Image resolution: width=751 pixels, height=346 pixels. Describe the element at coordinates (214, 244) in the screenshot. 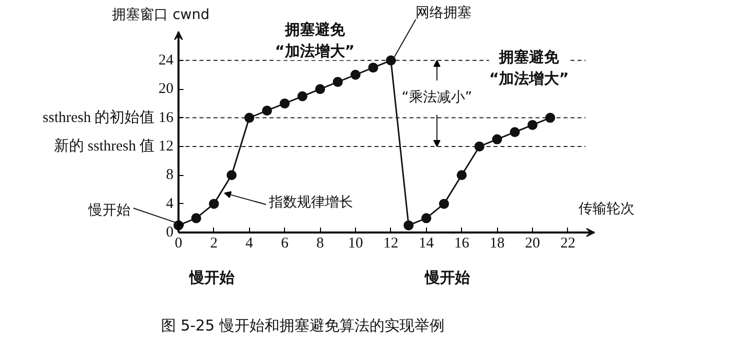

I see `x-tick-label: 2` at that location.